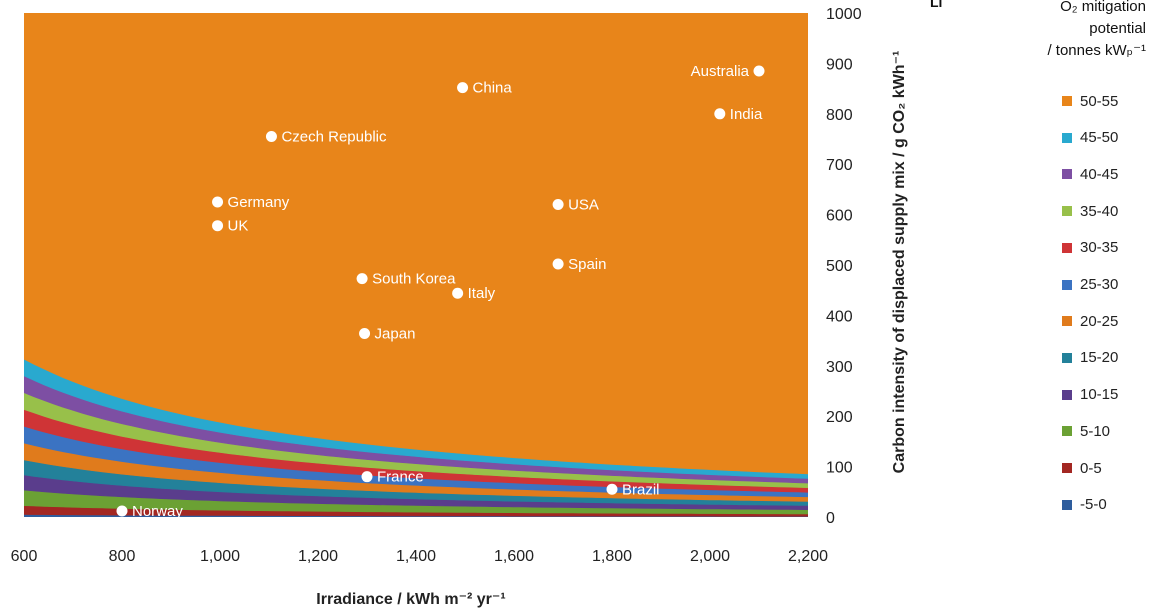 The height and width of the screenshot is (611, 1158). I want to click on point-south-korea, so click(362, 279).